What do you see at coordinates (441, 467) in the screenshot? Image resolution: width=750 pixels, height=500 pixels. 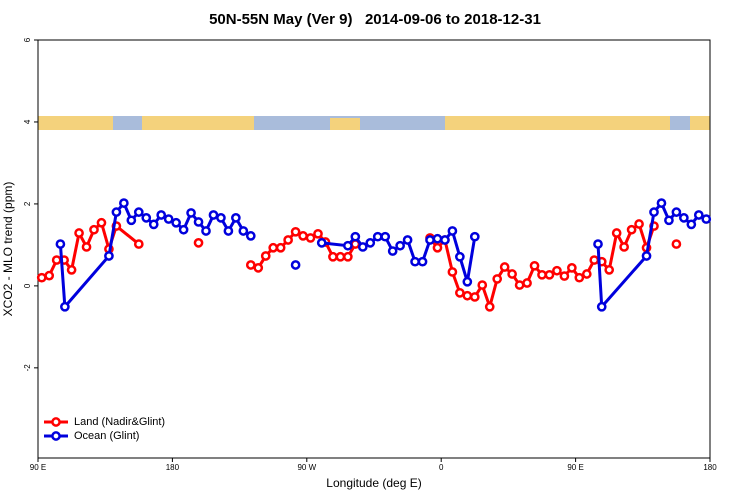 I see `x-tick-label: 0` at bounding box center [441, 467].